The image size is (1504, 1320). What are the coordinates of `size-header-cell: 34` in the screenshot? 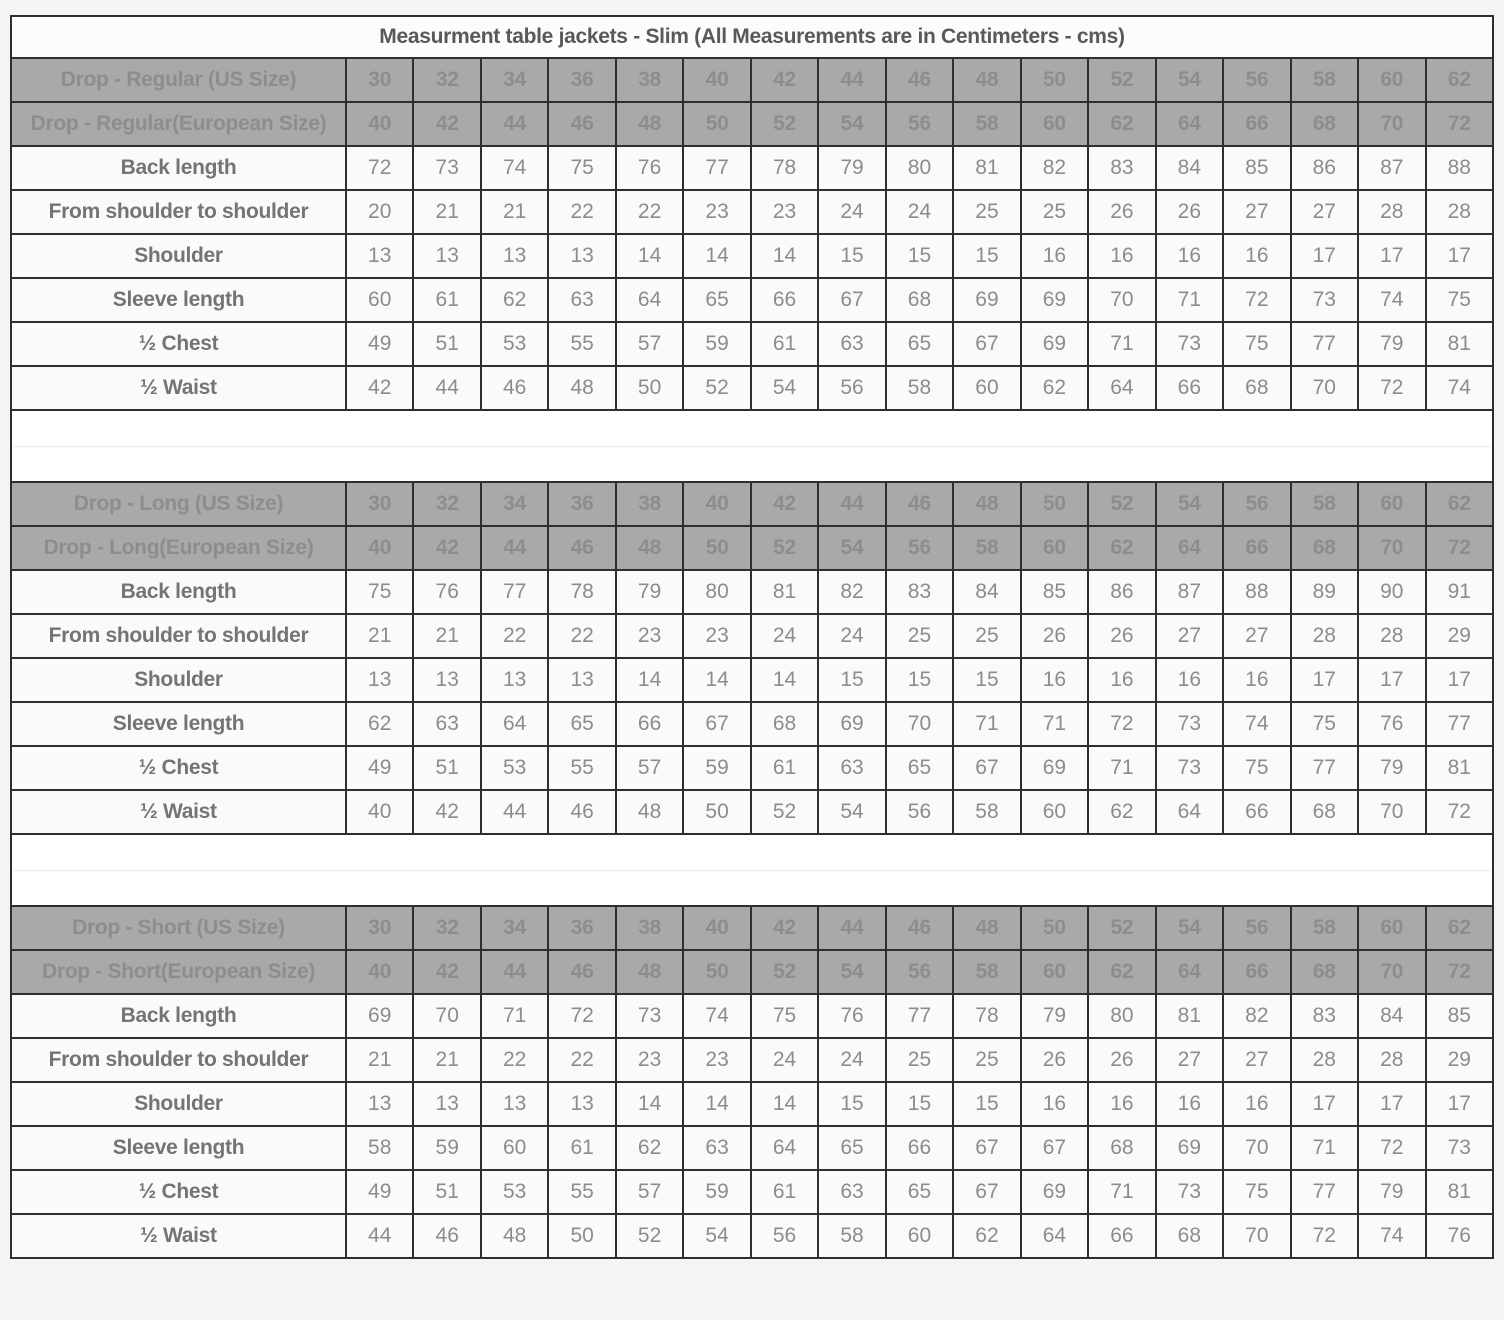 It's located at (514, 504).